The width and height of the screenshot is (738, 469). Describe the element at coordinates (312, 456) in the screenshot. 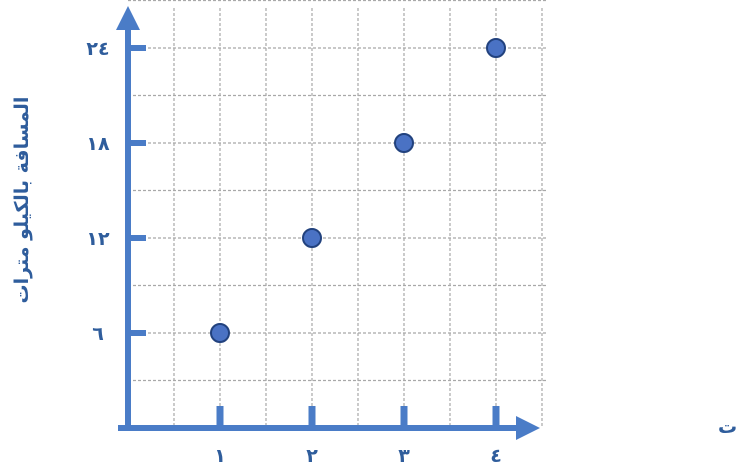

I see `x-tick-label: ٢` at that location.